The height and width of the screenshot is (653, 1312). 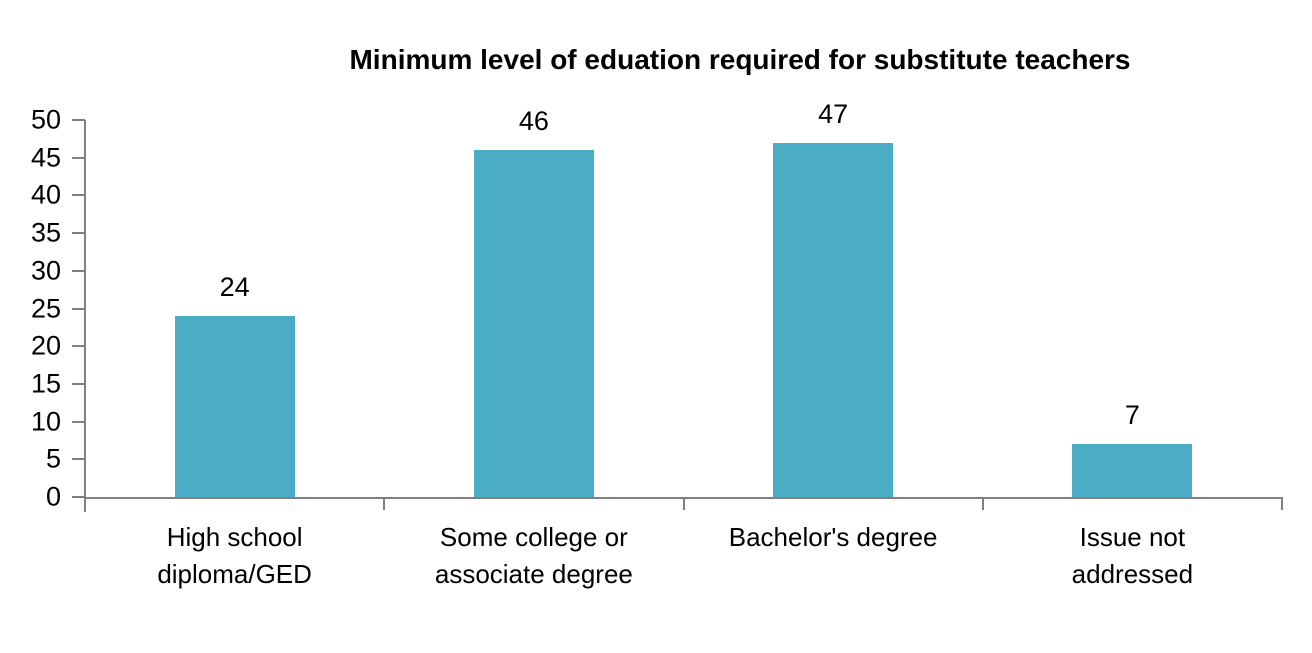 What do you see at coordinates (1132, 415) in the screenshot?
I see `bar-value-label: 7` at bounding box center [1132, 415].